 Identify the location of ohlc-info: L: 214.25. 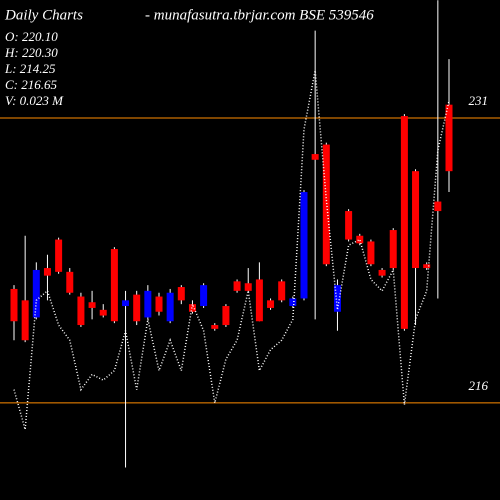
(30, 68).